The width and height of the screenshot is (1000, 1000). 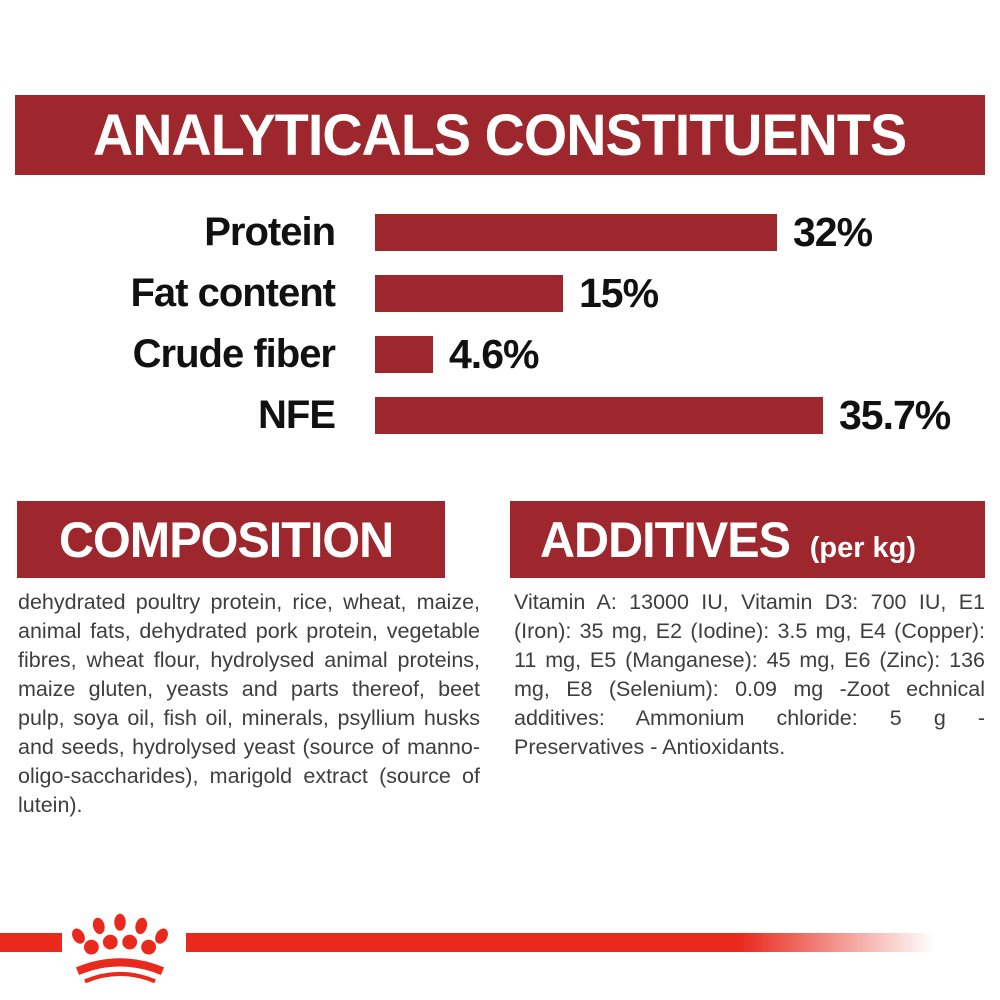 I want to click on footer-red-strip-right, so click(x=560, y=942).